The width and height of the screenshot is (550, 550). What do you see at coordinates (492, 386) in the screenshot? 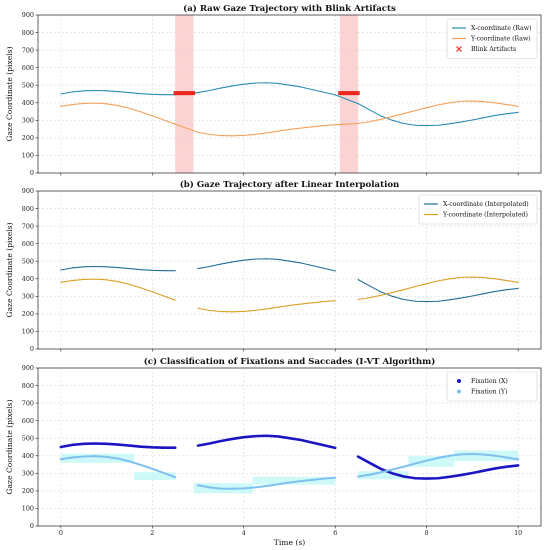
I see `legend-box` at bounding box center [492, 386].